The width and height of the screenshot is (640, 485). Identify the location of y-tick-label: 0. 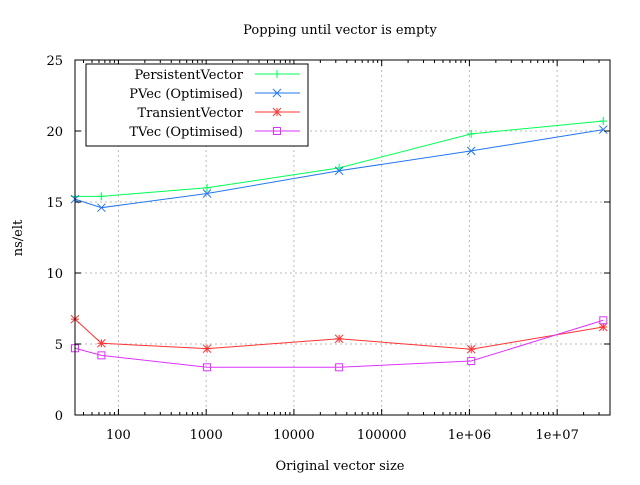
(59, 416).